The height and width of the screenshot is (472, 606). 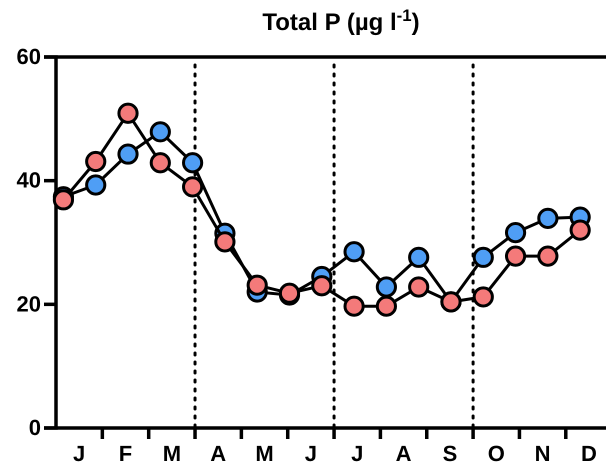 What do you see at coordinates (28, 180) in the screenshot?
I see `y-tick-label: 40` at bounding box center [28, 180].